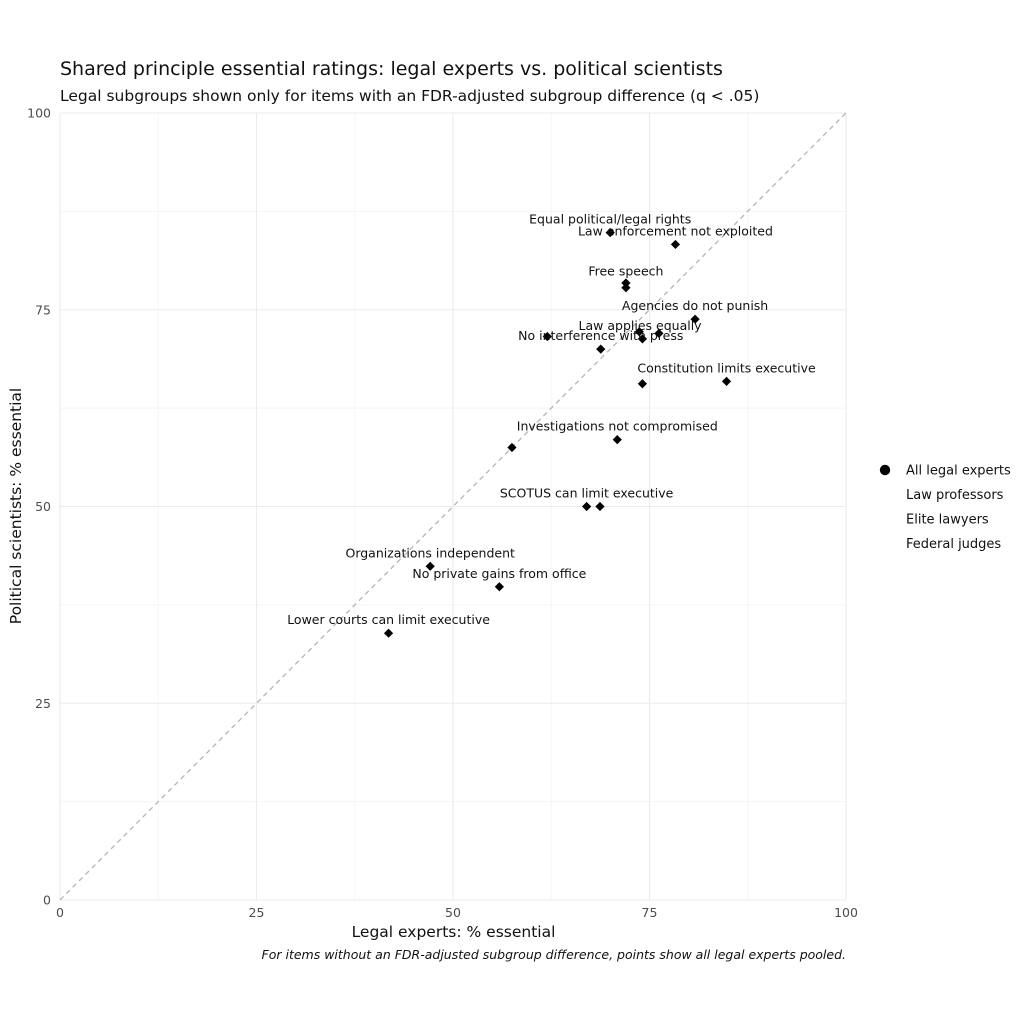  Describe the element at coordinates (60, 912) in the screenshot. I see `x-tick-label: 0` at that location.